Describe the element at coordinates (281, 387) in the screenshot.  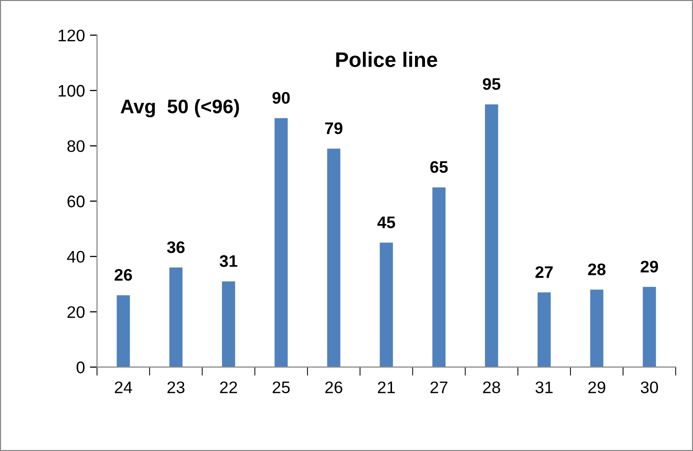
I see `x-tick-label: 25` at that location.